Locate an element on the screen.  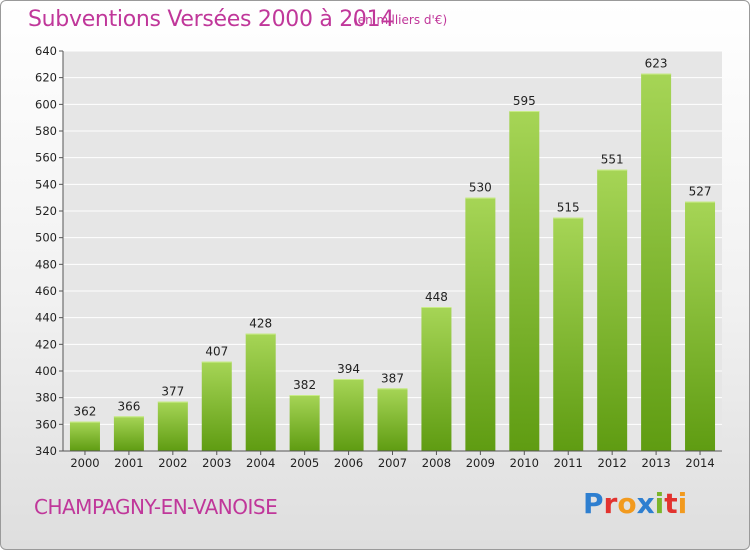
y-tick-label: 400 is located at coordinates (46, 371).